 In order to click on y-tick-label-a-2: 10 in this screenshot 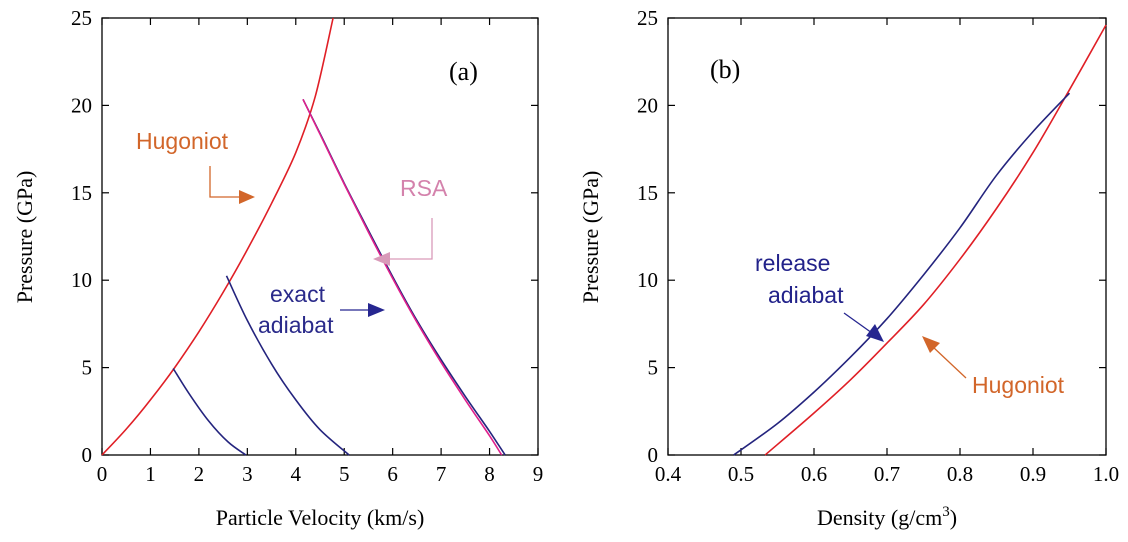, I will do `click(81, 280)`.